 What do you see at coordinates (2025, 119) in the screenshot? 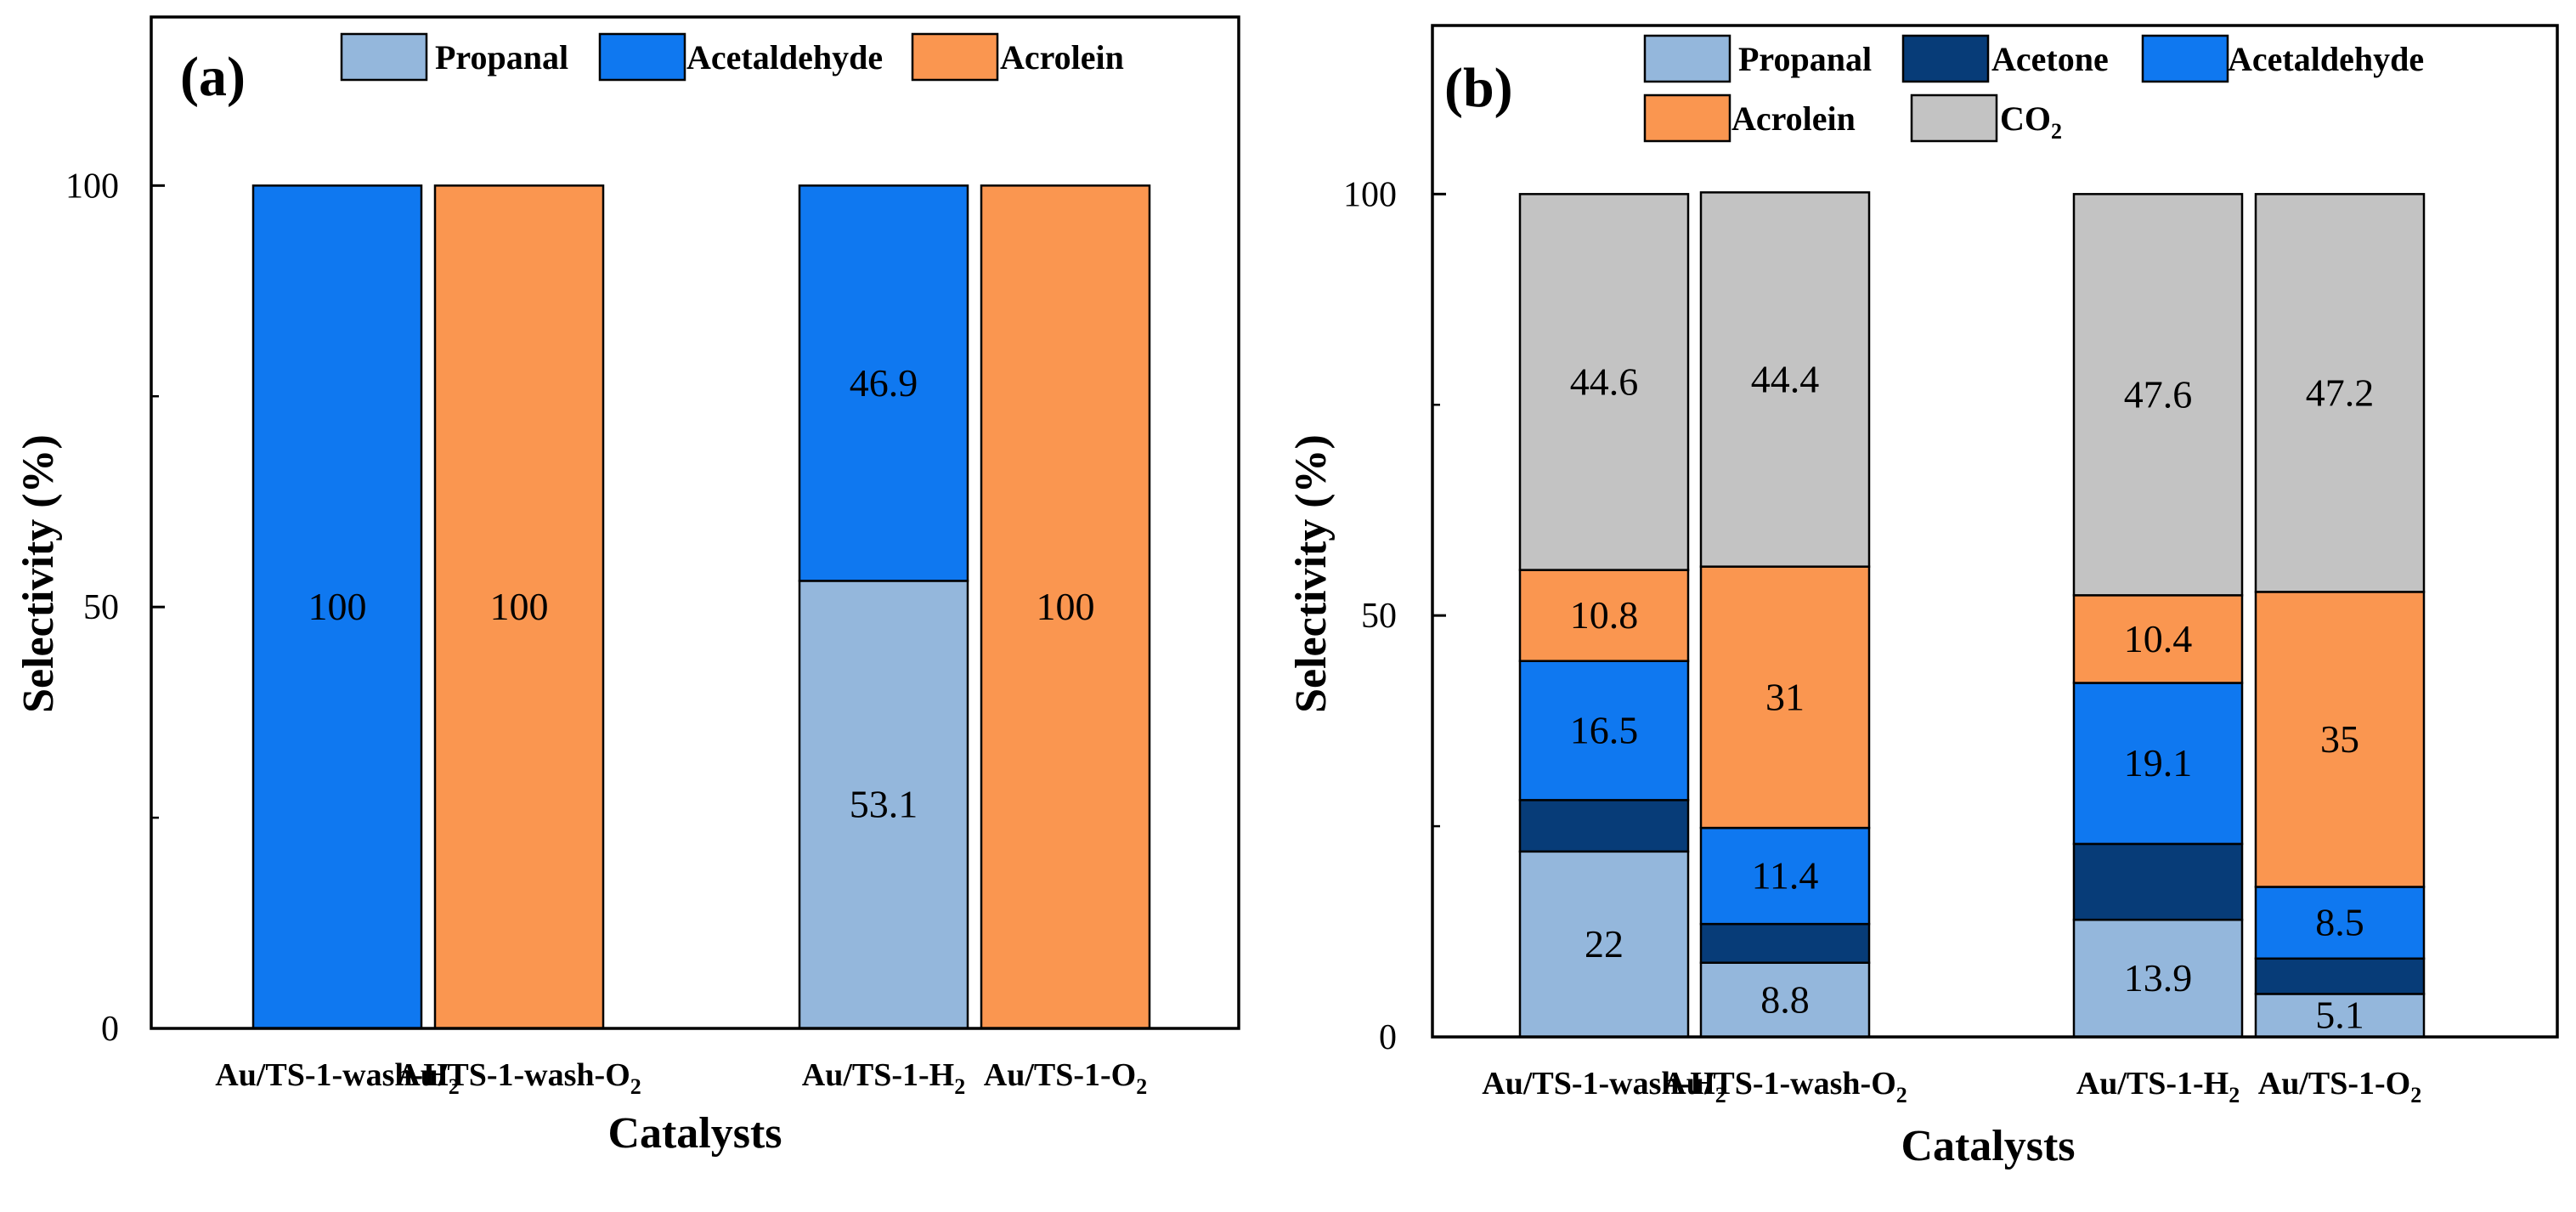
I see `legend-label-co-base: CO` at bounding box center [2025, 119].